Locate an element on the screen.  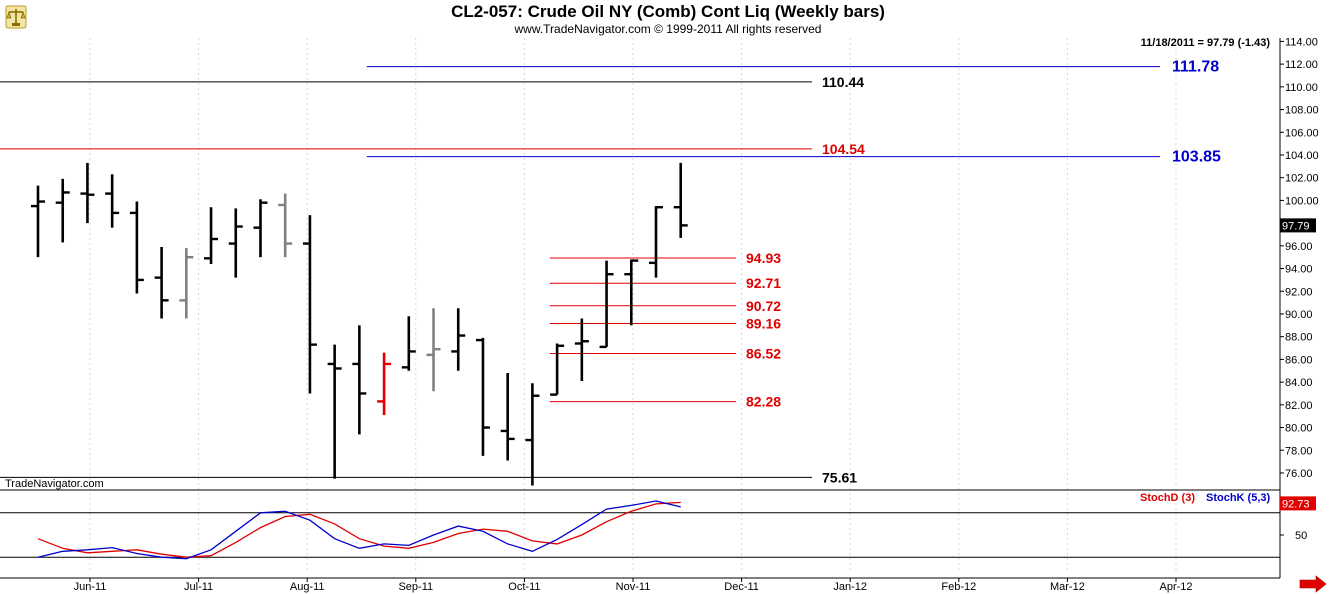
price-tick-label: 110.00 is located at coordinates (1301, 88).